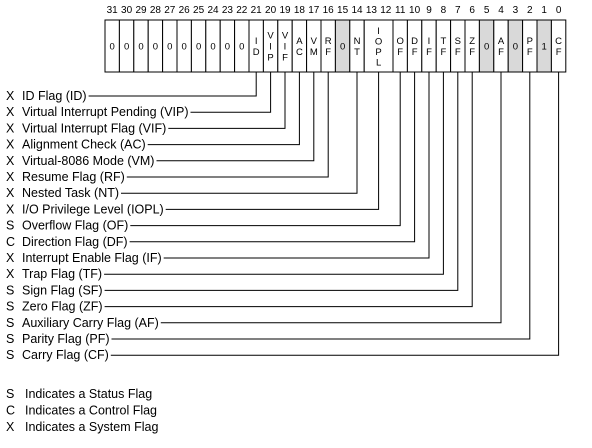 This screenshot has width=592, height=448. What do you see at coordinates (444, 10) in the screenshot?
I see `bit-number-label: 8` at bounding box center [444, 10].